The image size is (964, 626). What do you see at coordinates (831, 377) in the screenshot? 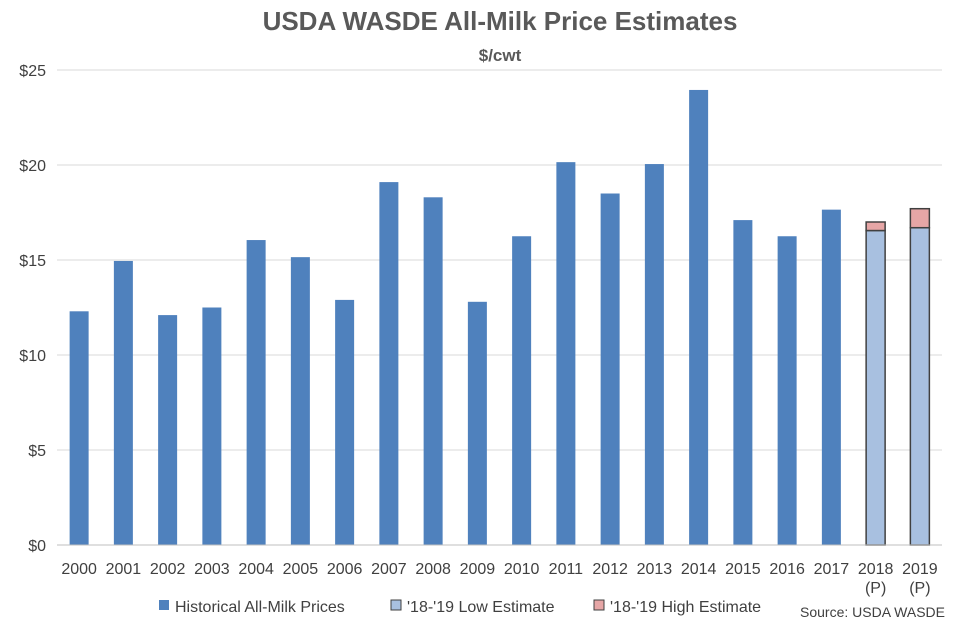
I see `bar-historical-2017` at bounding box center [831, 377].